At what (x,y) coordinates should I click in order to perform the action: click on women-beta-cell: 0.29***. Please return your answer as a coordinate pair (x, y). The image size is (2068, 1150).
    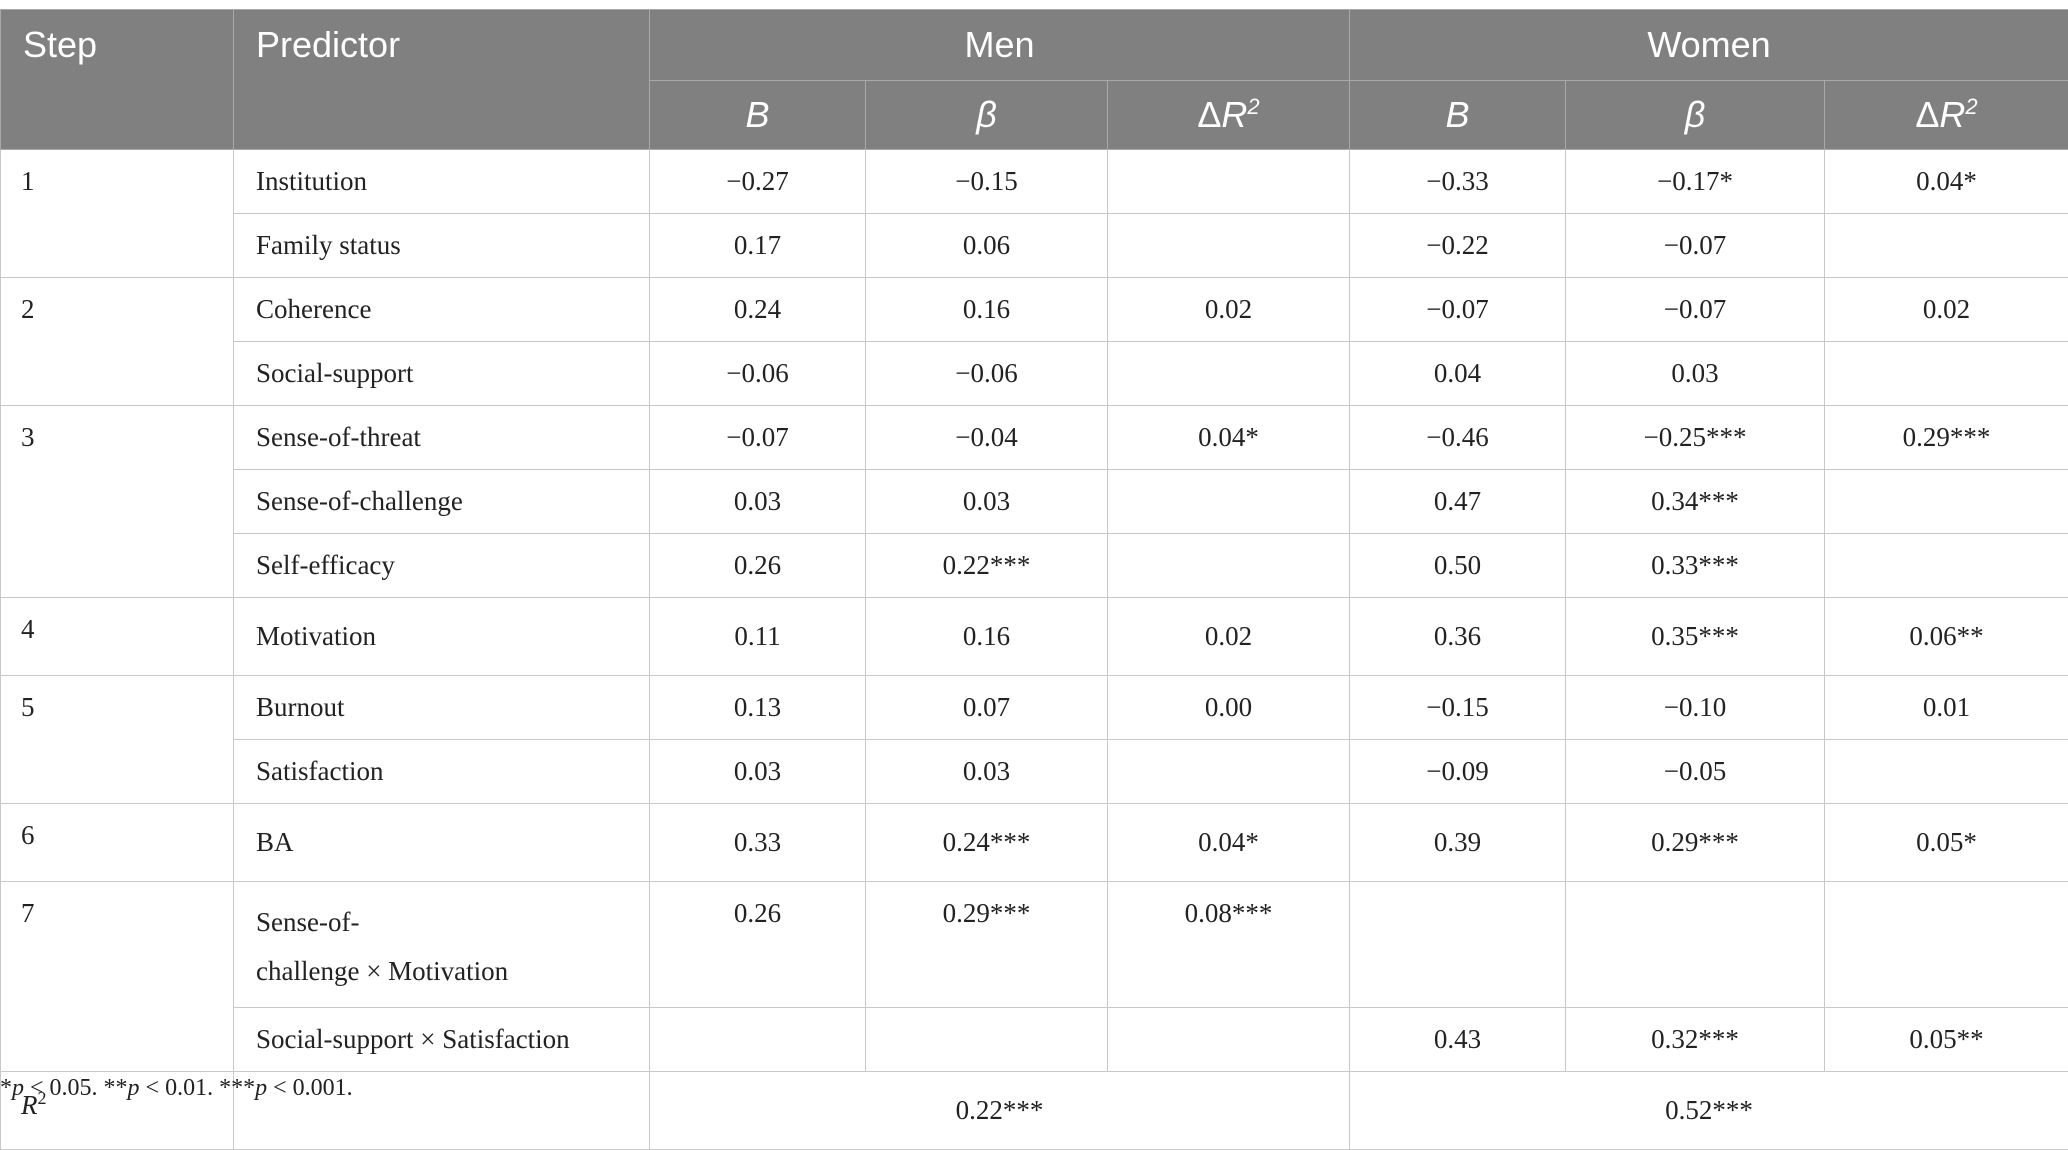
    Looking at the image, I should click on (1695, 843).